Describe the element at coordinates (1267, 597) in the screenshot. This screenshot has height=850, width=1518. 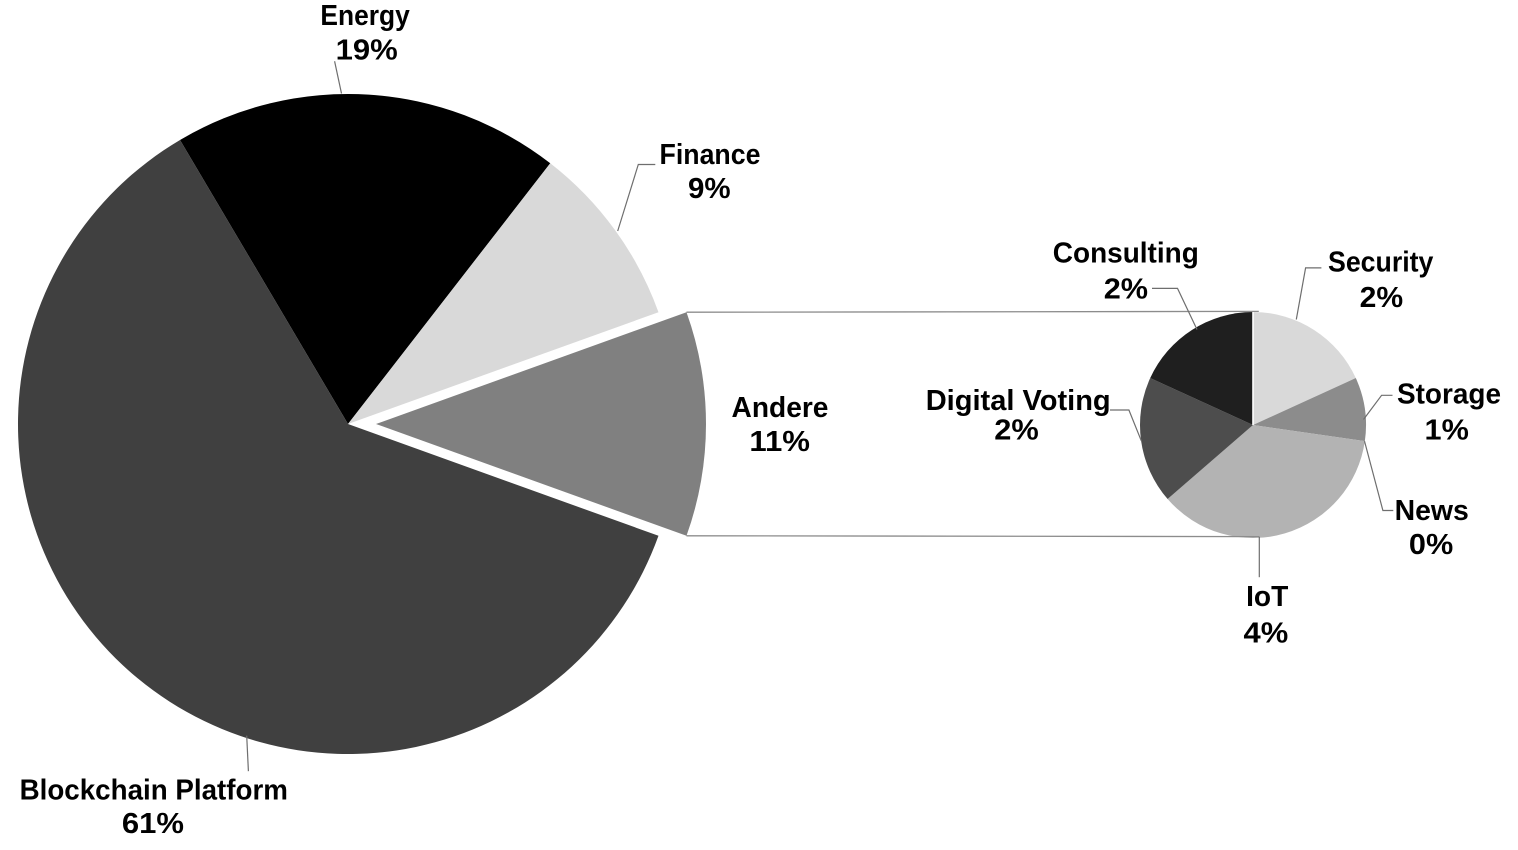
I see `svg-text: IoT` at that location.